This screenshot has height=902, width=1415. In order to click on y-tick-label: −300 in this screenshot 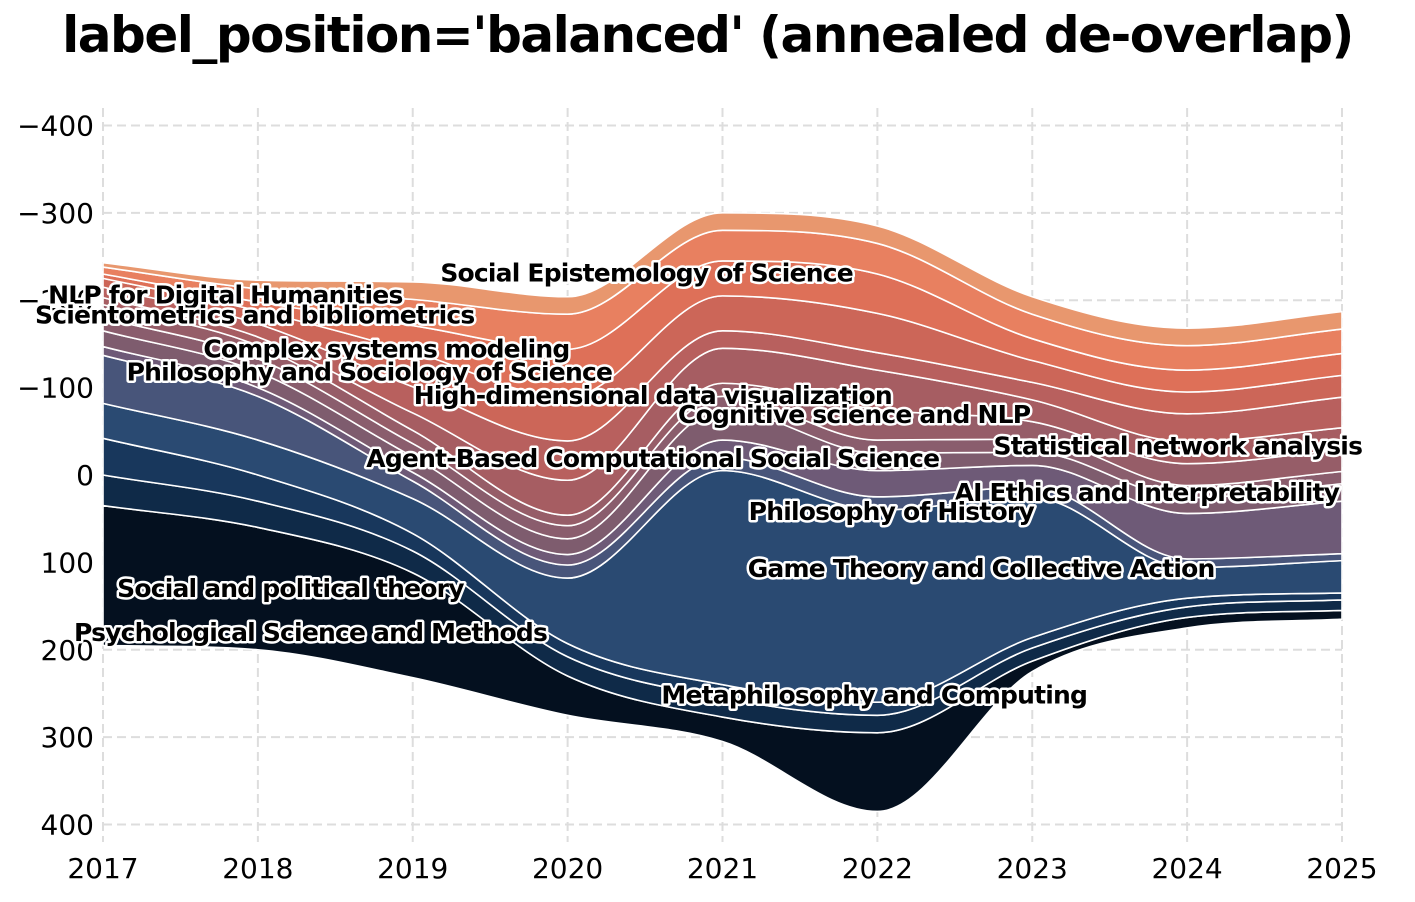, I will do `click(55, 213)`.